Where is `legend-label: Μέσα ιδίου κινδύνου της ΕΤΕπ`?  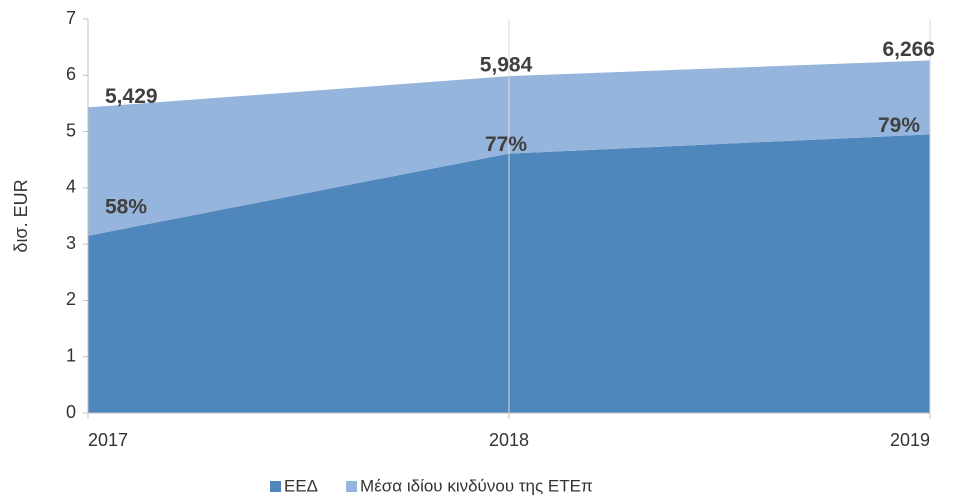
legend-label: Μέσα ιδίου κινδύνου της ΕΤΕπ is located at coordinates (476, 485).